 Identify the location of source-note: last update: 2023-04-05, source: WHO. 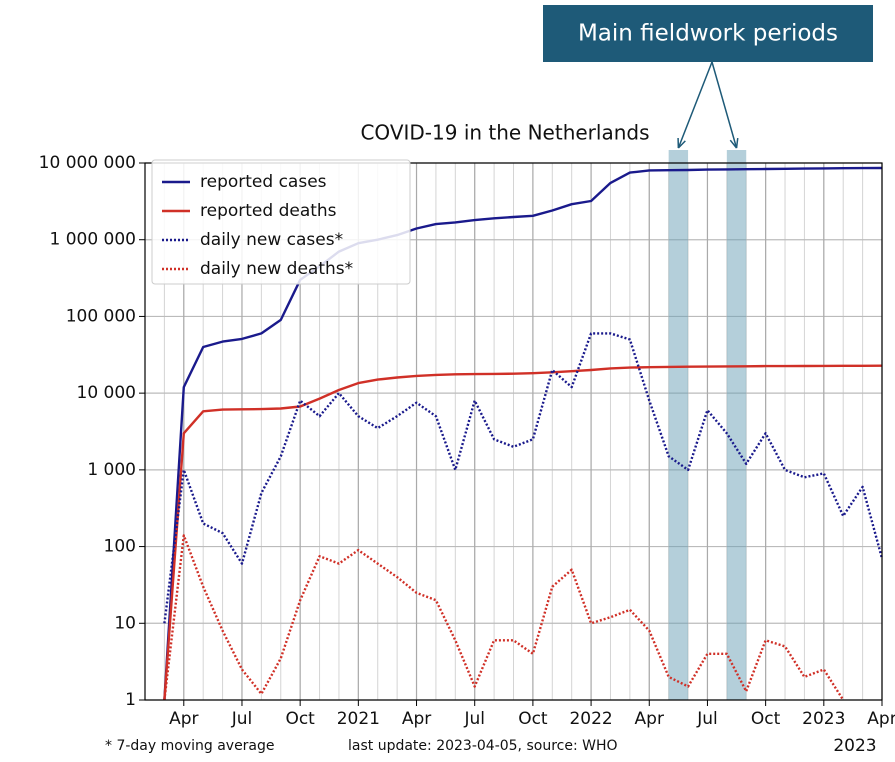
(483, 746).